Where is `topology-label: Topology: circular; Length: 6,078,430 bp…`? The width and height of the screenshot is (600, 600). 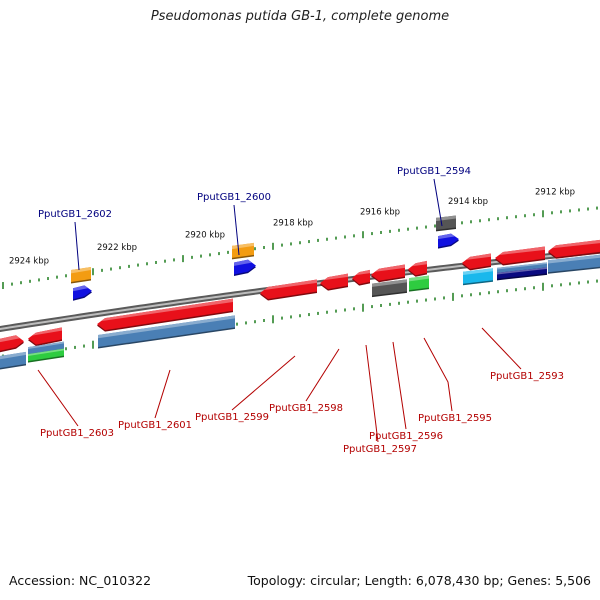 topology-label: Topology: circular; Length: 6,078,430 bp… is located at coordinates (419, 580).